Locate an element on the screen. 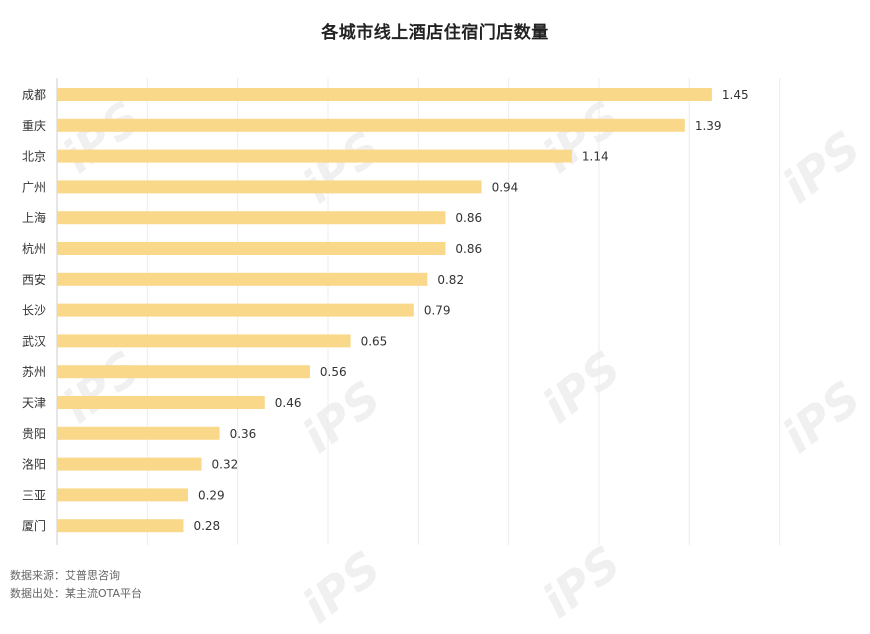 Image resolution: width=870 pixels, height=634 pixels. data-source-text: 数据来源：艾普思咨询 is located at coordinates (65, 575).